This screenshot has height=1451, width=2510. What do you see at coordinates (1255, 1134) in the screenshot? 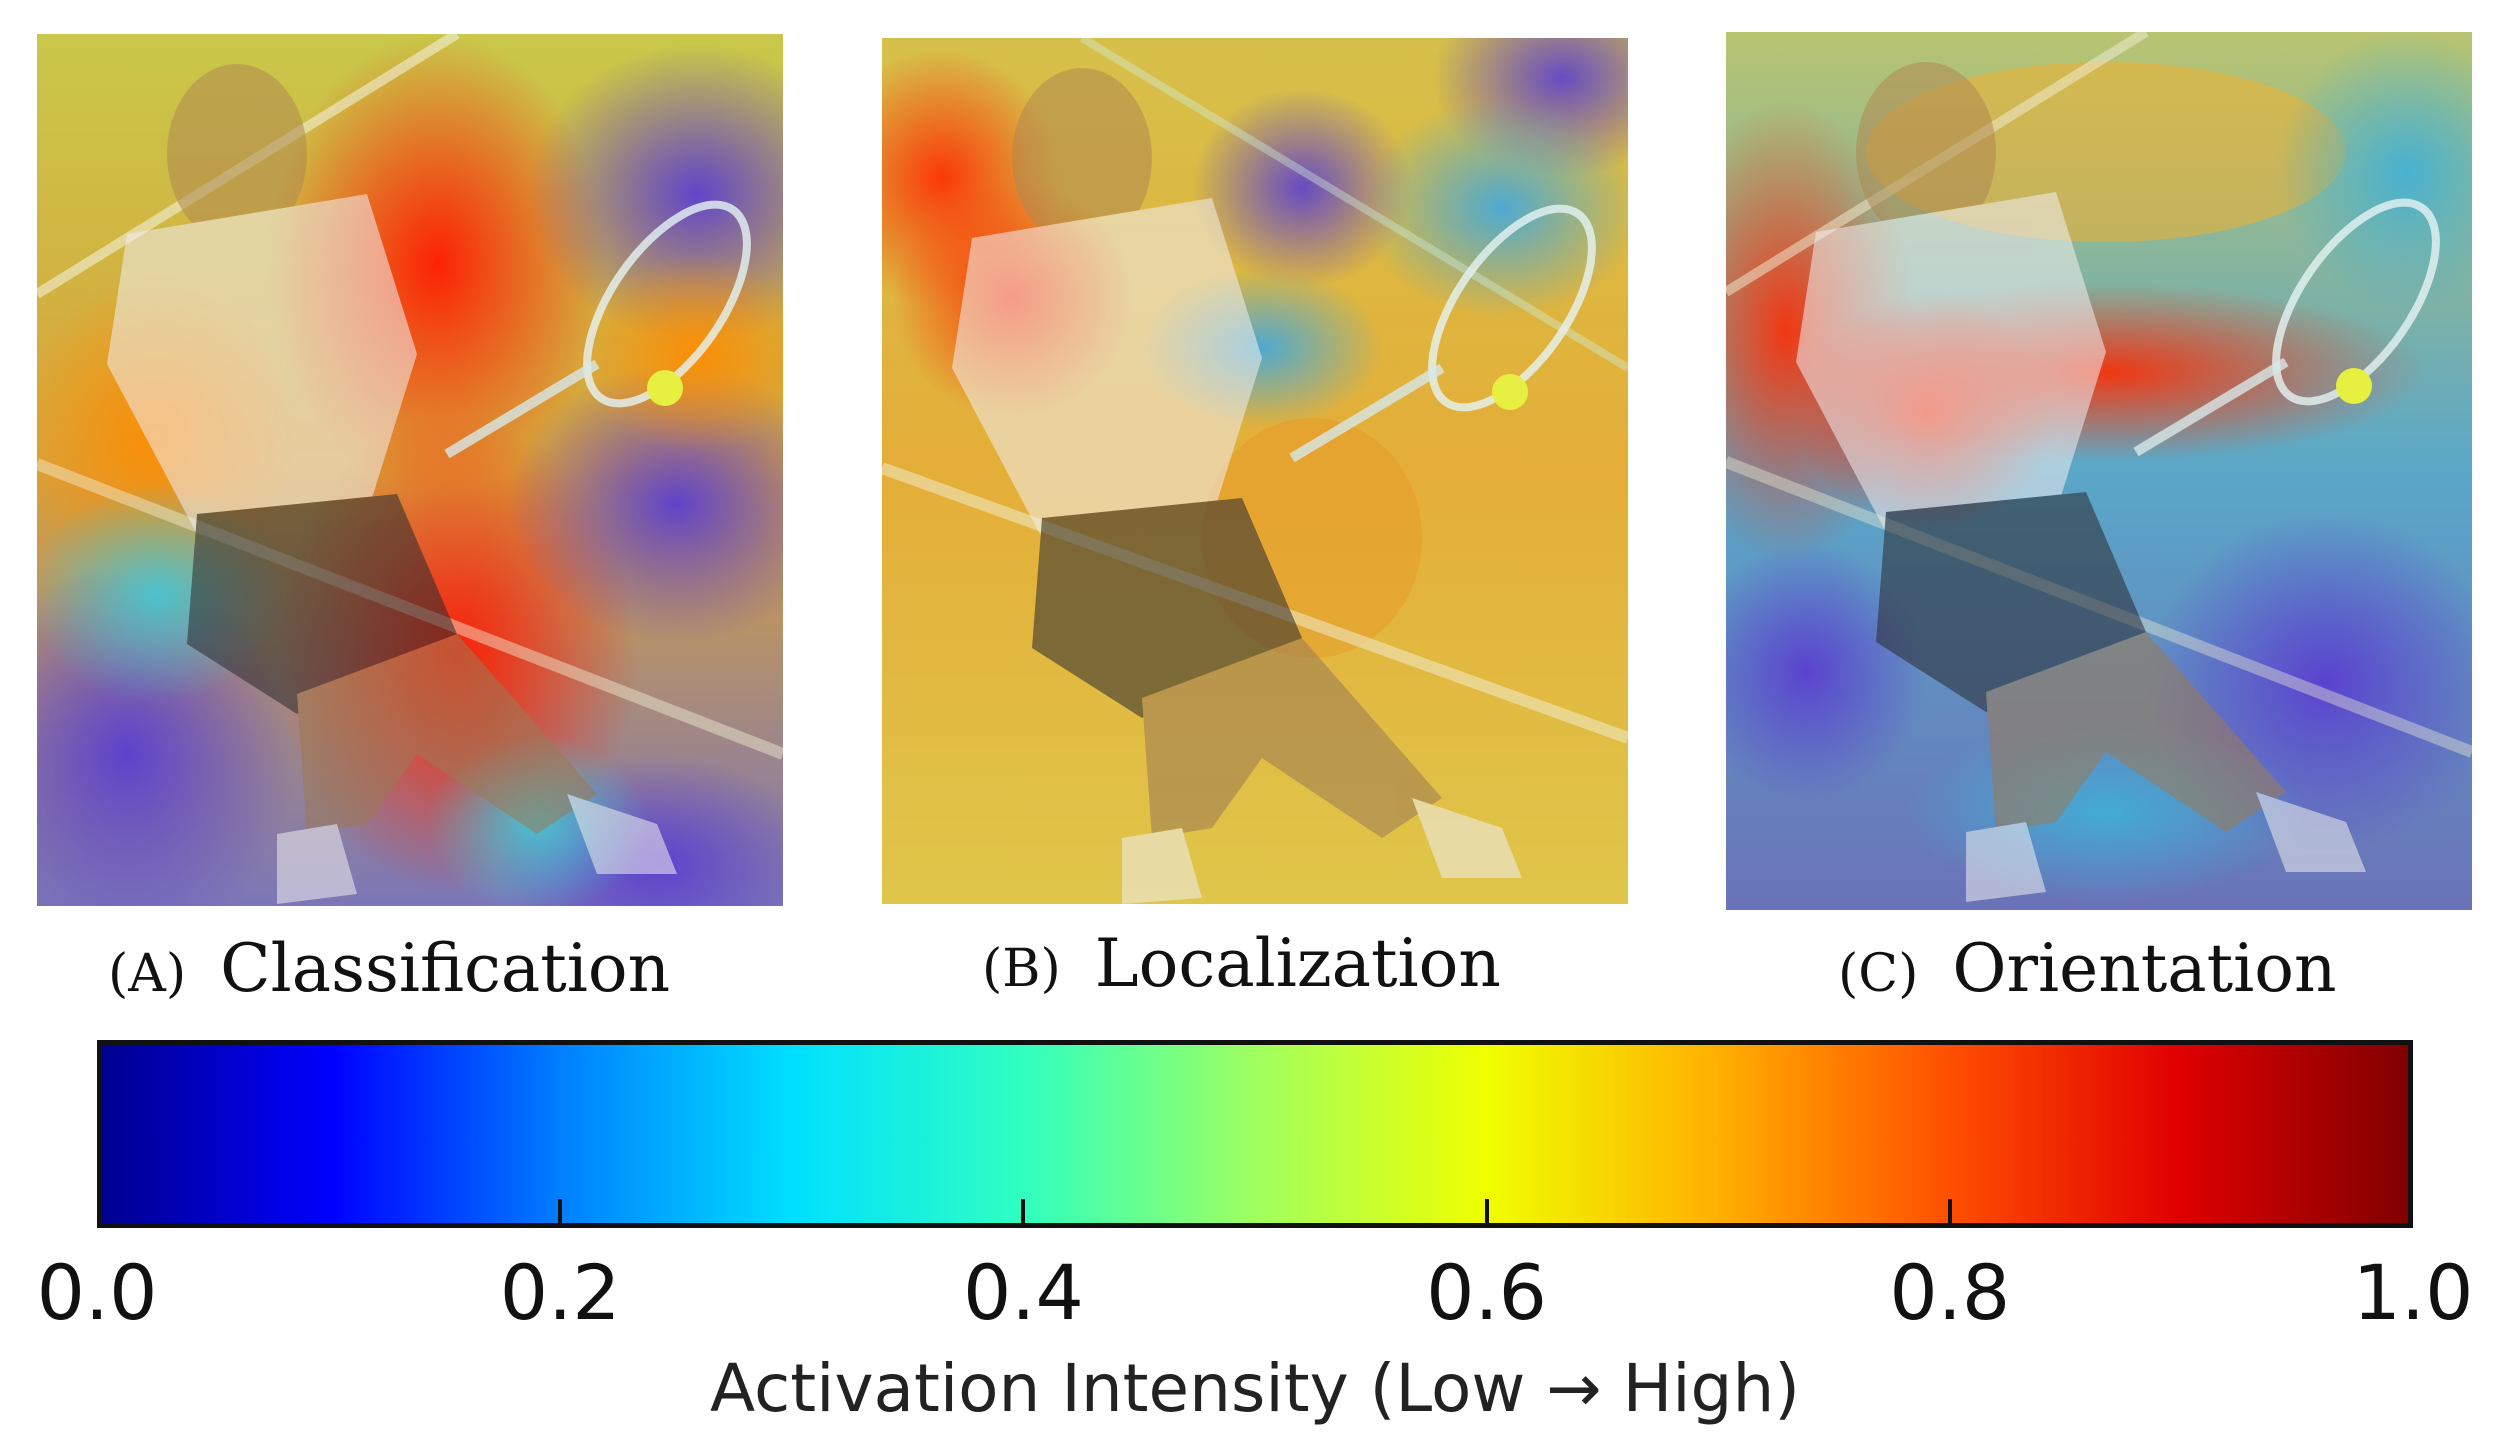
I see `colorbar` at bounding box center [1255, 1134].